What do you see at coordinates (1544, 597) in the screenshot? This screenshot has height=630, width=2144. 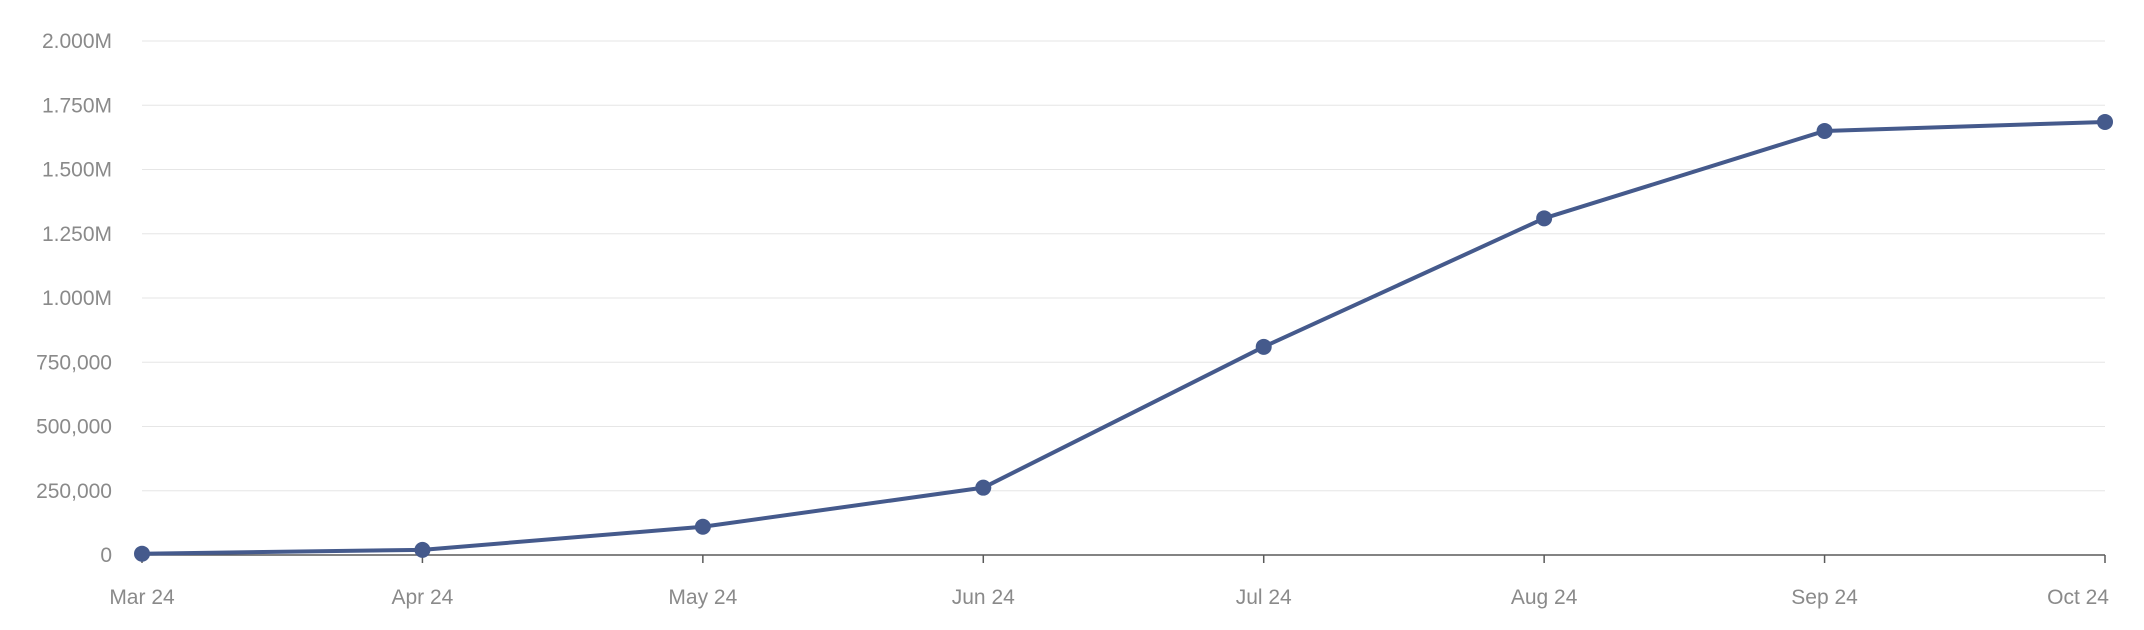 I see `x-tick-label: Aug 24` at bounding box center [1544, 597].